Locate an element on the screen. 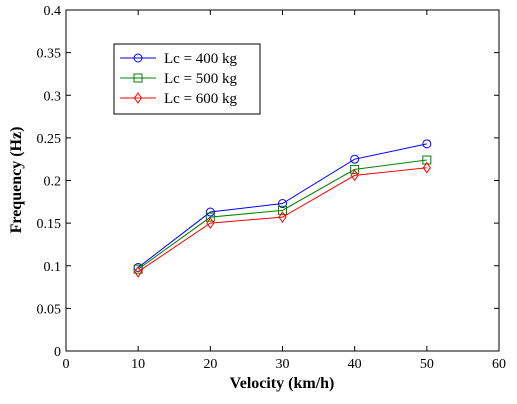 This screenshot has width=517, height=404. x-tick-label: 60 is located at coordinates (499, 364).